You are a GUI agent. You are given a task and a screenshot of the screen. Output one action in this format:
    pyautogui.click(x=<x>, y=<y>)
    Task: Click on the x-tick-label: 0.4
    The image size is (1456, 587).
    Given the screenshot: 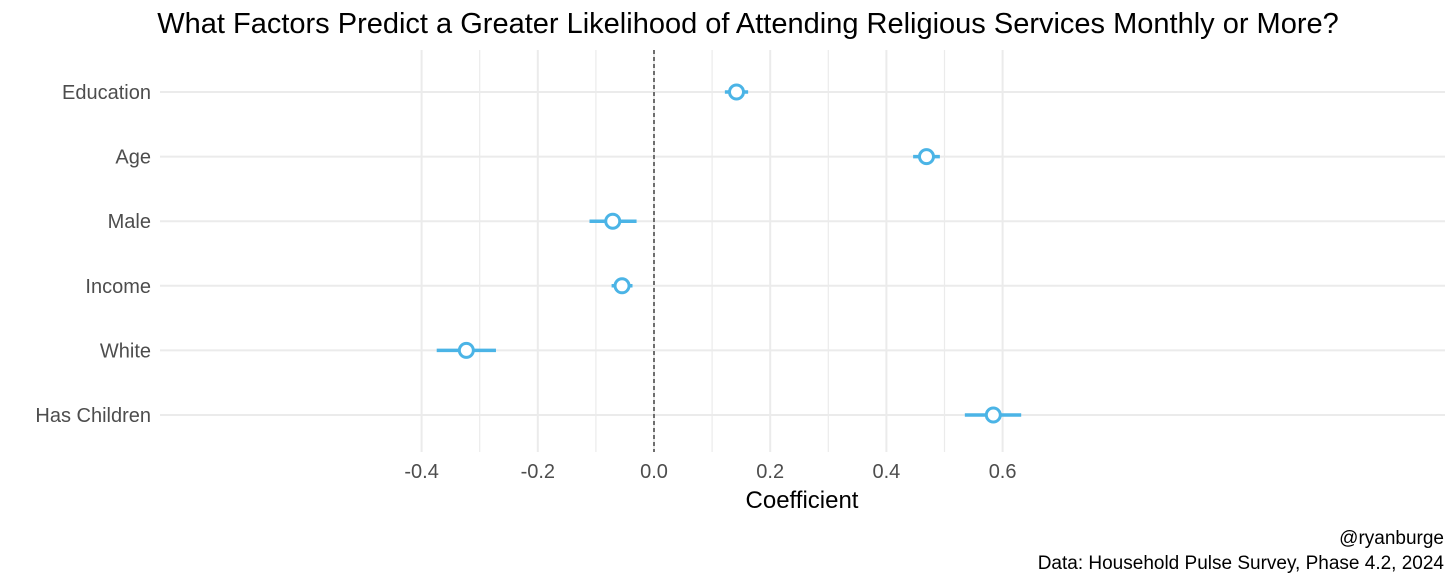 What is the action you would take?
    pyautogui.click(x=886, y=472)
    